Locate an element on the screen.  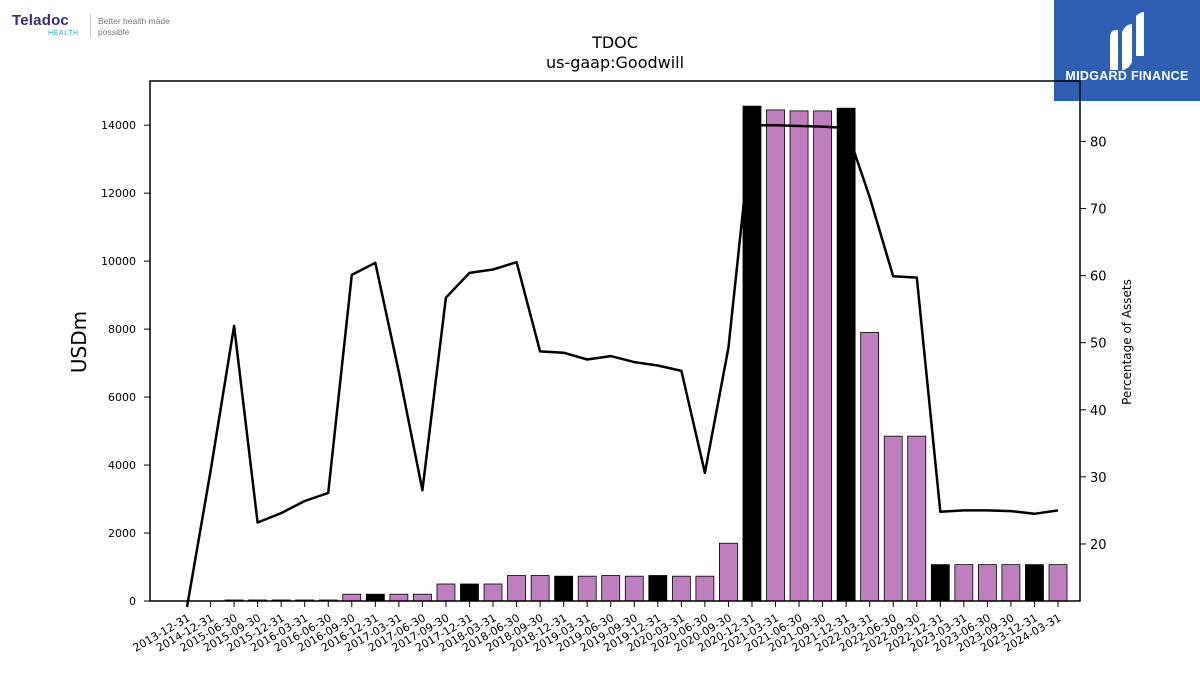
y-axis-label: USDm is located at coordinates (79, 342).